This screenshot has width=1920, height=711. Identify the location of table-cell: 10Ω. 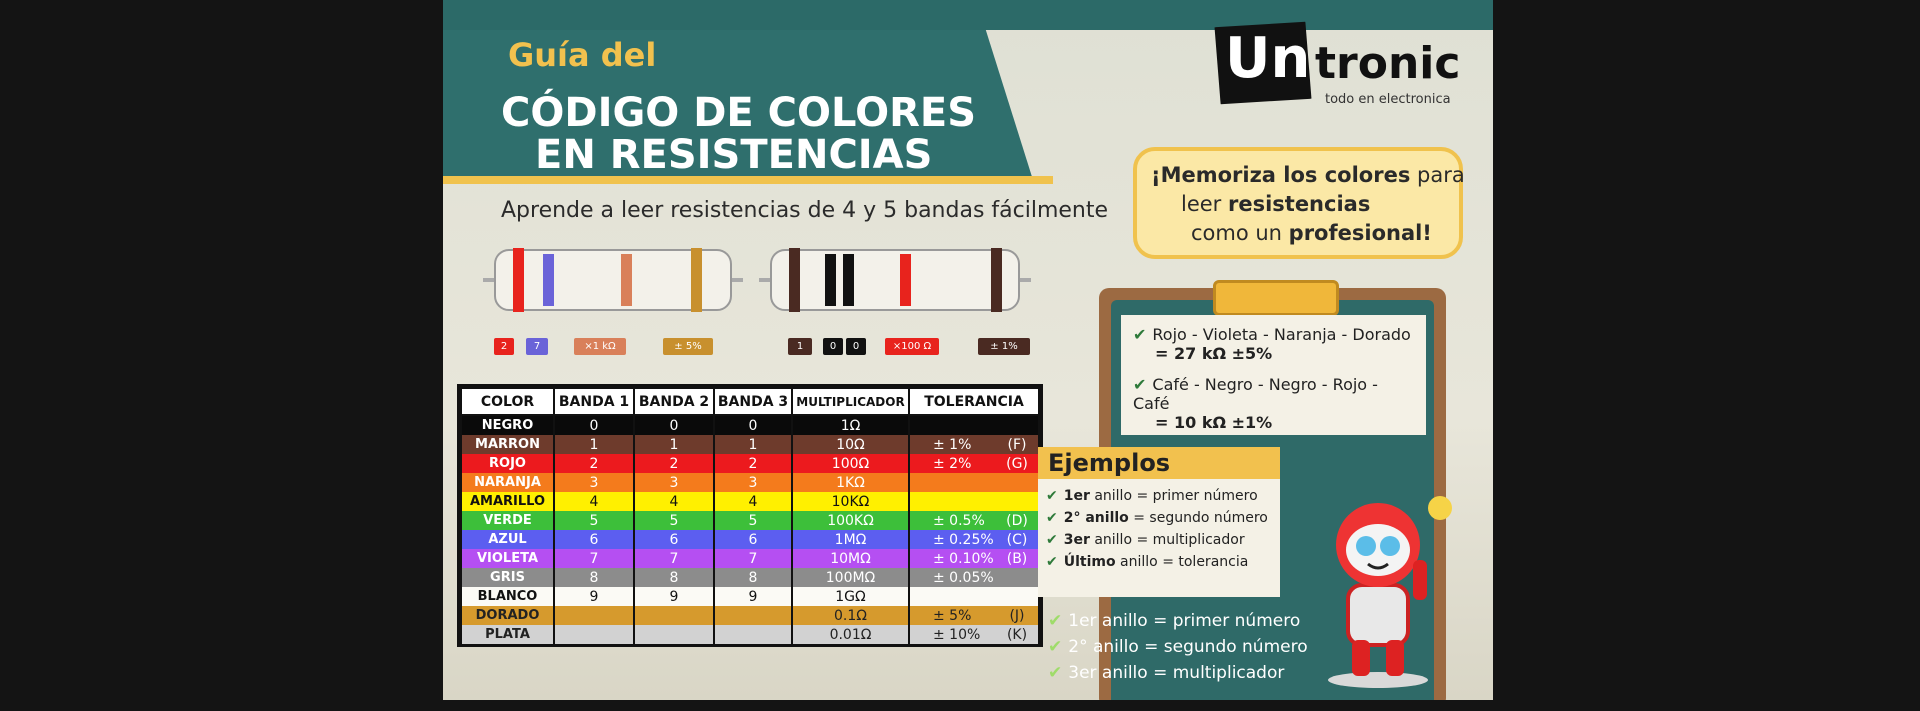
(850, 444).